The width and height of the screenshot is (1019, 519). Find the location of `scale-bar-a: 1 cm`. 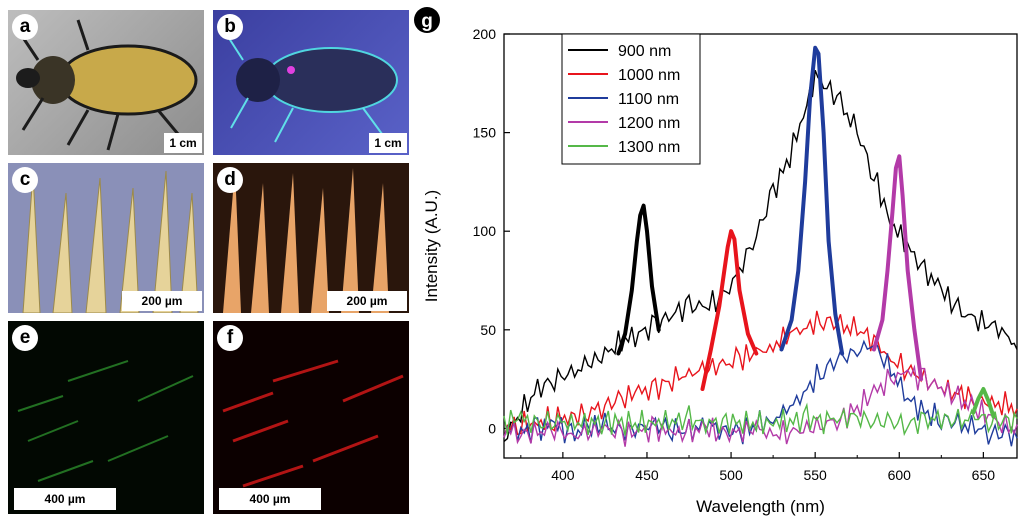

scale-bar-a: 1 cm is located at coordinates (183, 143).